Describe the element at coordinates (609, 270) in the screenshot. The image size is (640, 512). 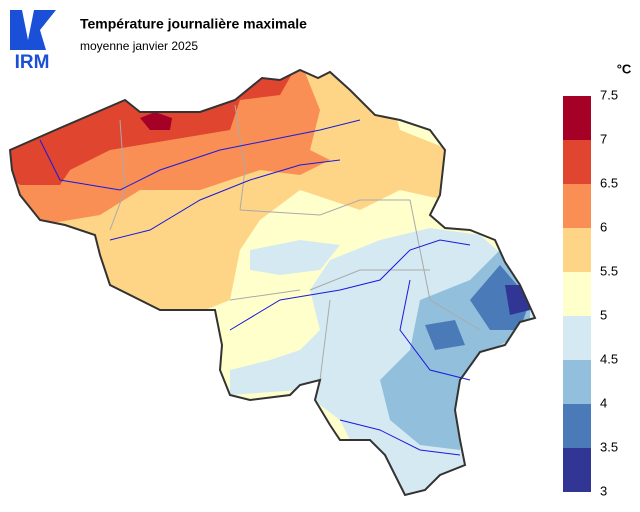
I see `colorbar-tick-label: 5.5` at that location.